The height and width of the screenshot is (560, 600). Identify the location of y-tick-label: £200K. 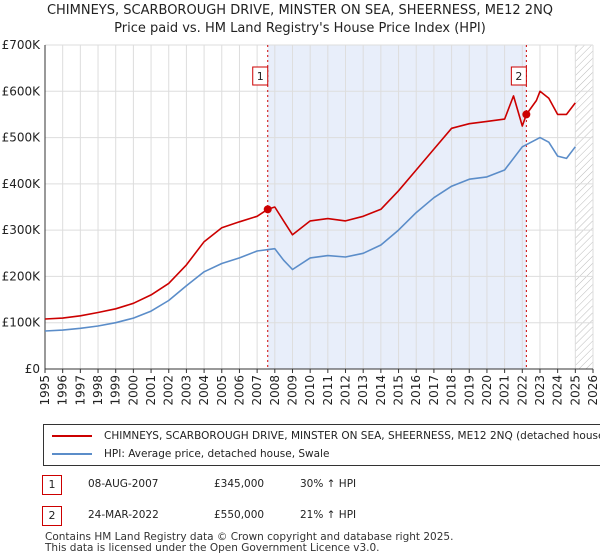
(22, 276).